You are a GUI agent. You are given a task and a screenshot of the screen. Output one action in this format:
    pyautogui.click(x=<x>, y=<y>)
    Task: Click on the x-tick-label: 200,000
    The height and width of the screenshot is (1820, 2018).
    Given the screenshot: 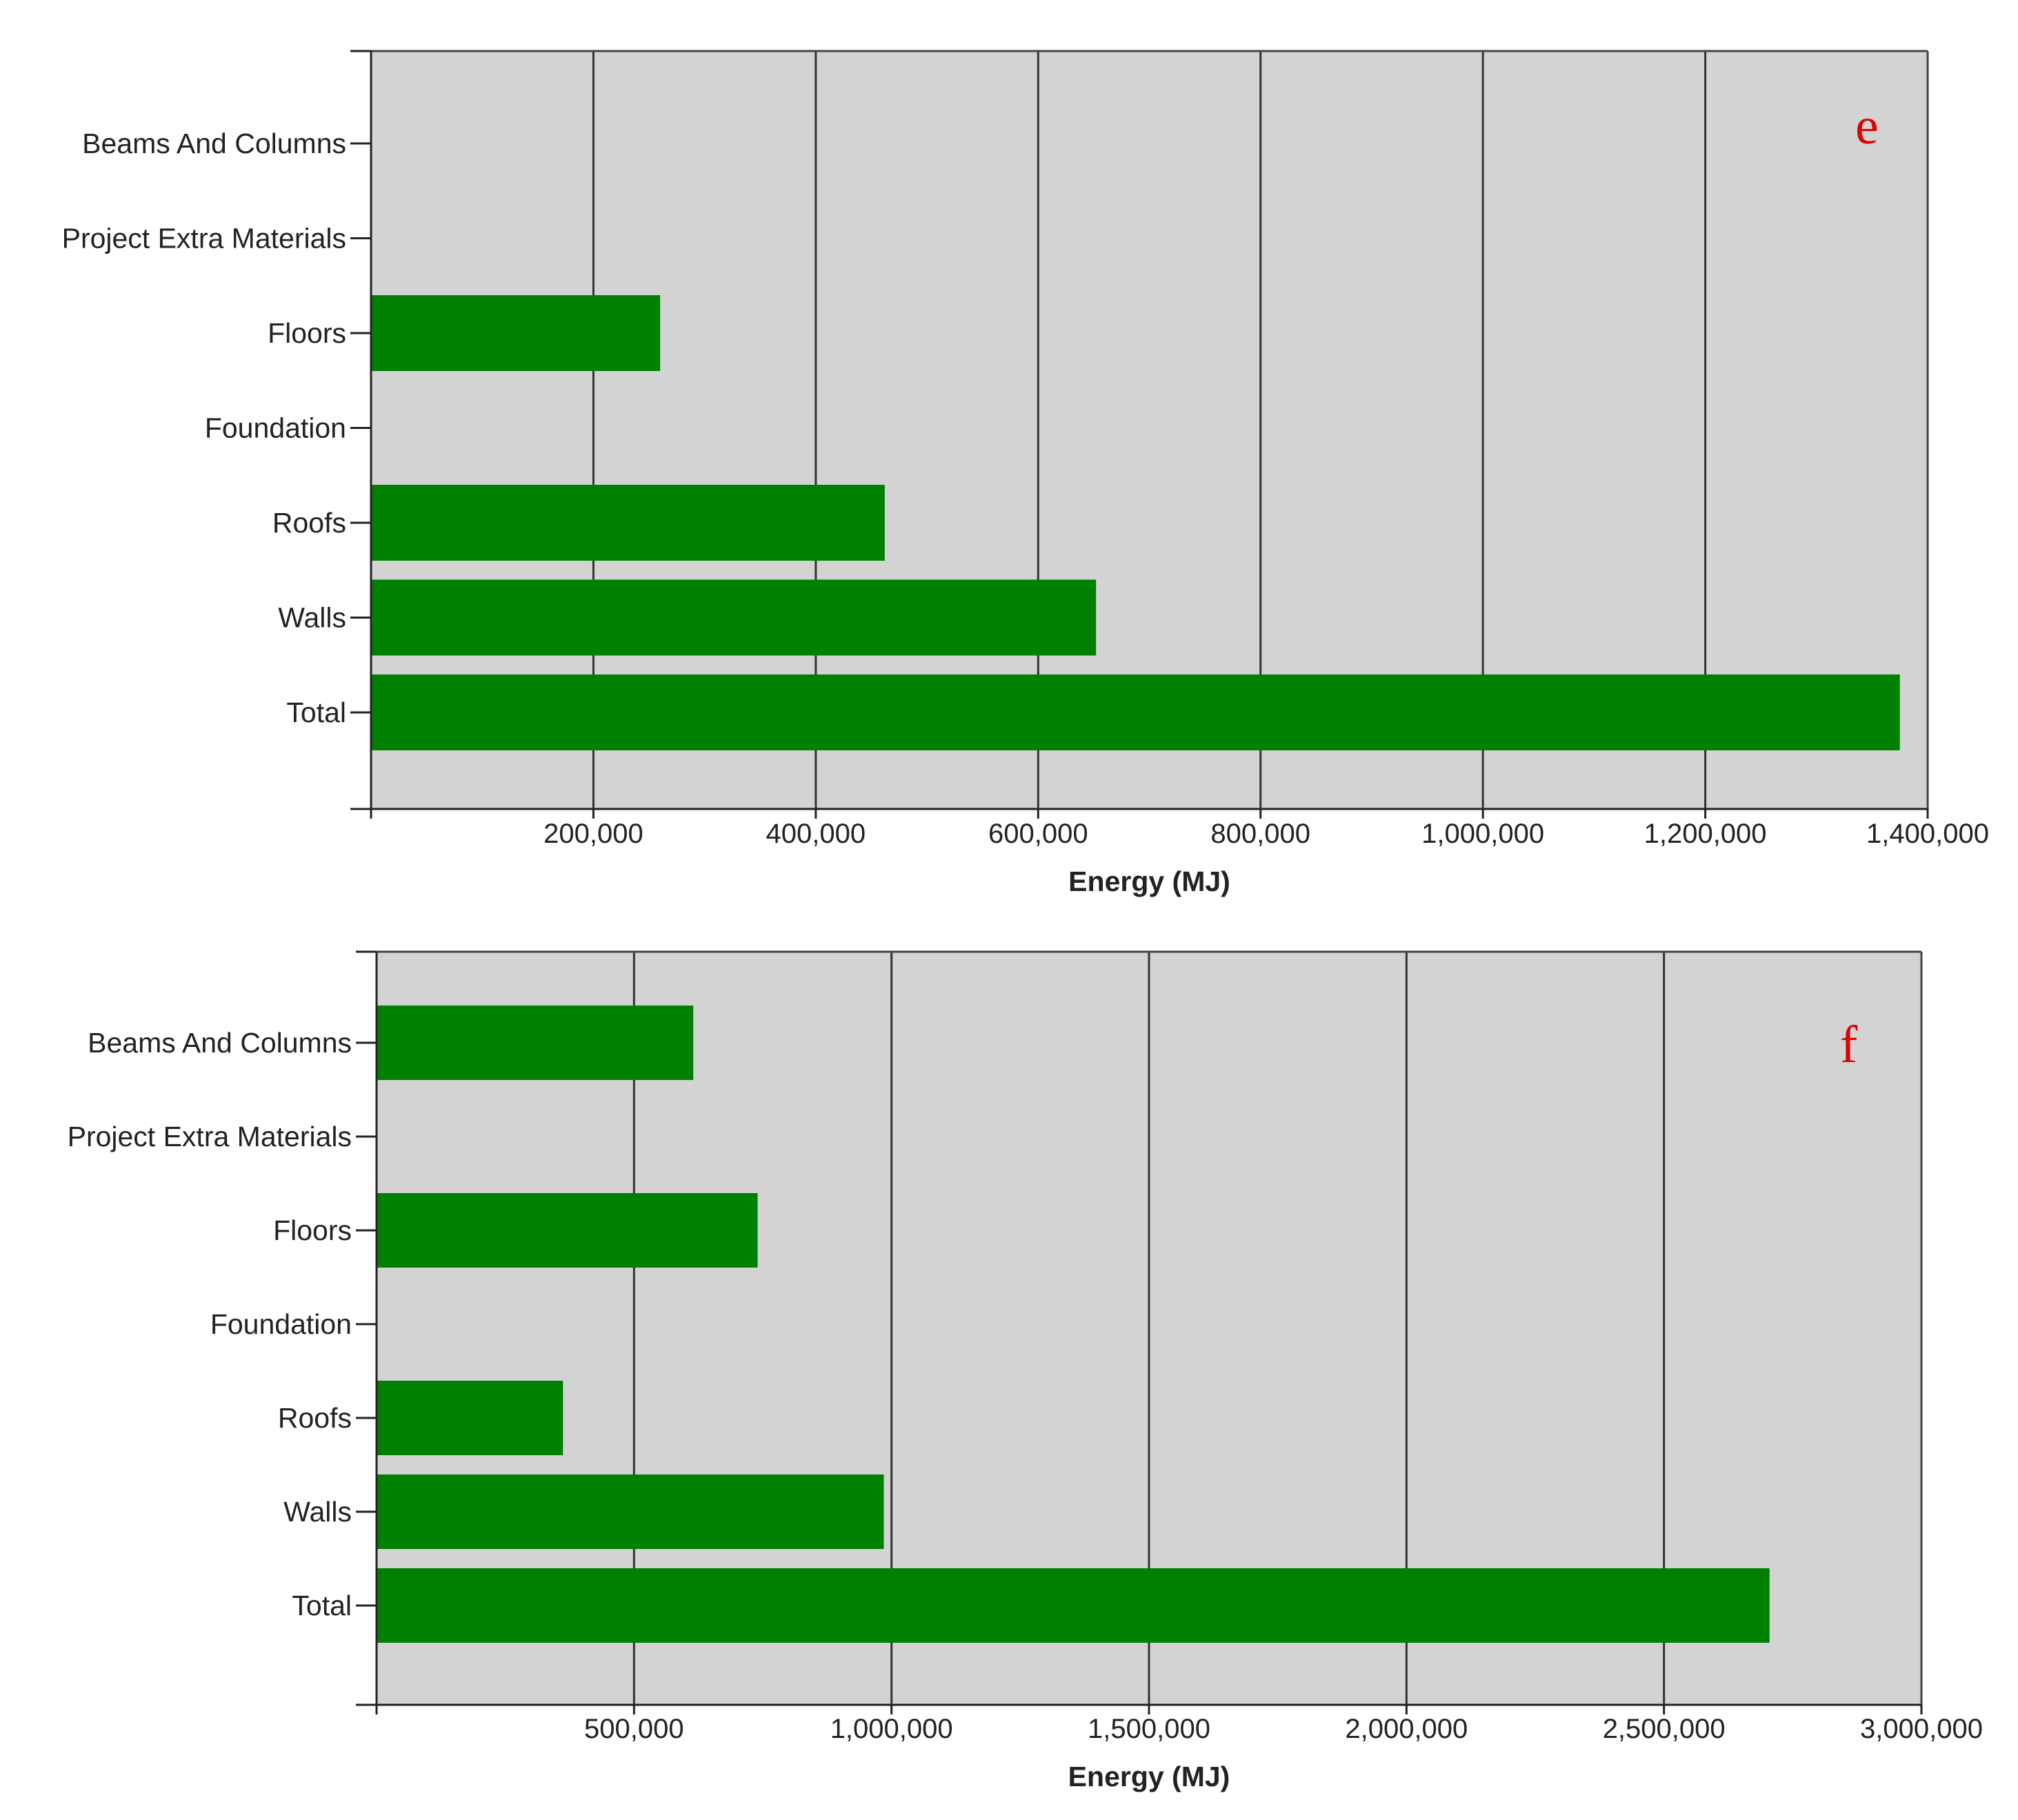 What is the action you would take?
    pyautogui.click(x=593, y=834)
    